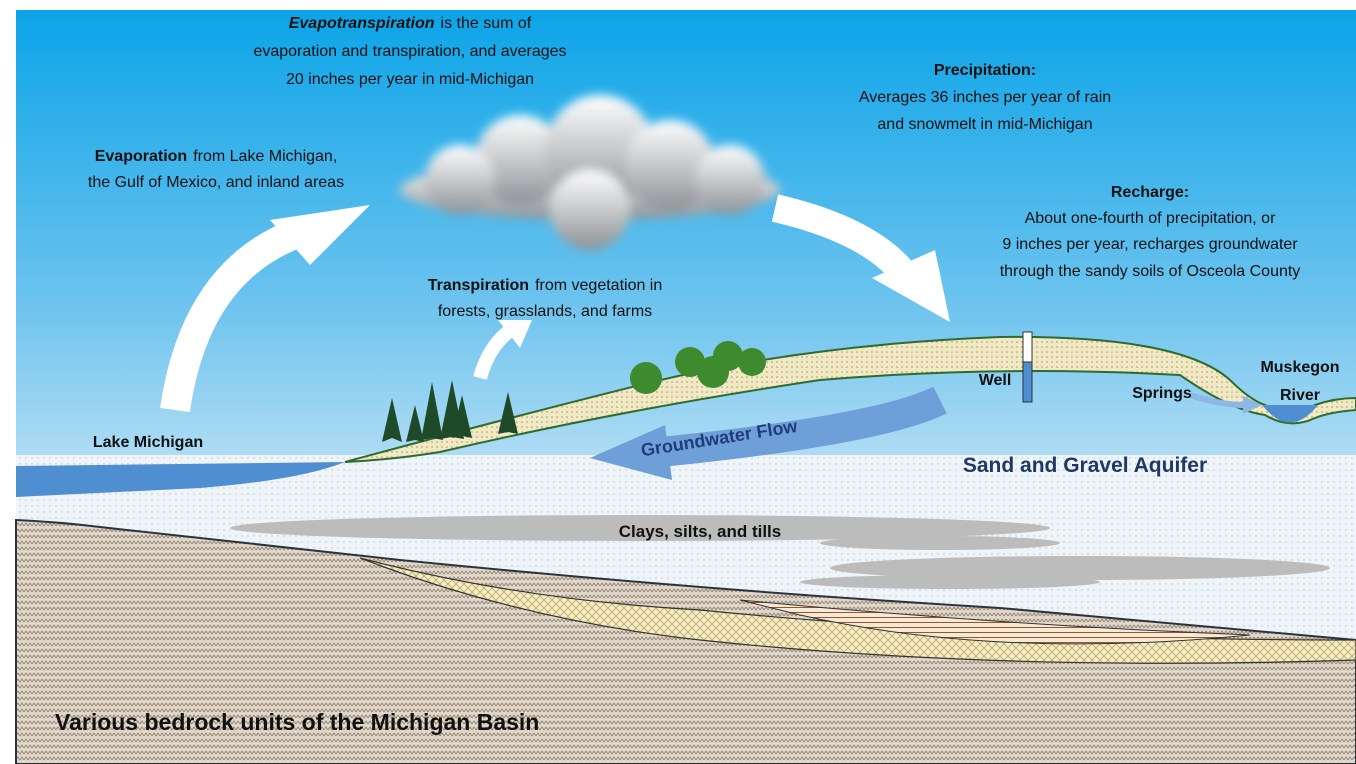  What do you see at coordinates (450, 411) in the screenshot?
I see `pine-trees` at bounding box center [450, 411].